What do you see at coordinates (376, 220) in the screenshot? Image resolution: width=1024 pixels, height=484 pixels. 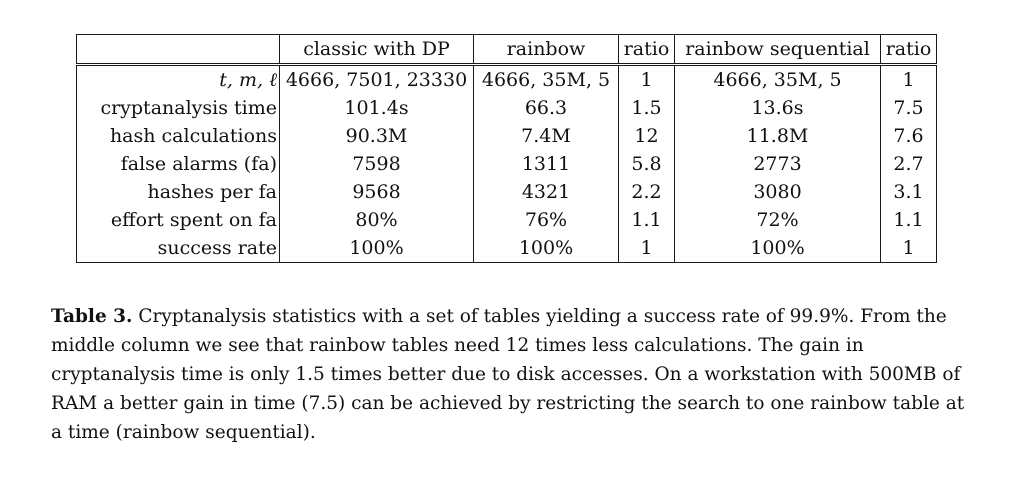 I see `table-cell: 80%` at bounding box center [376, 220].